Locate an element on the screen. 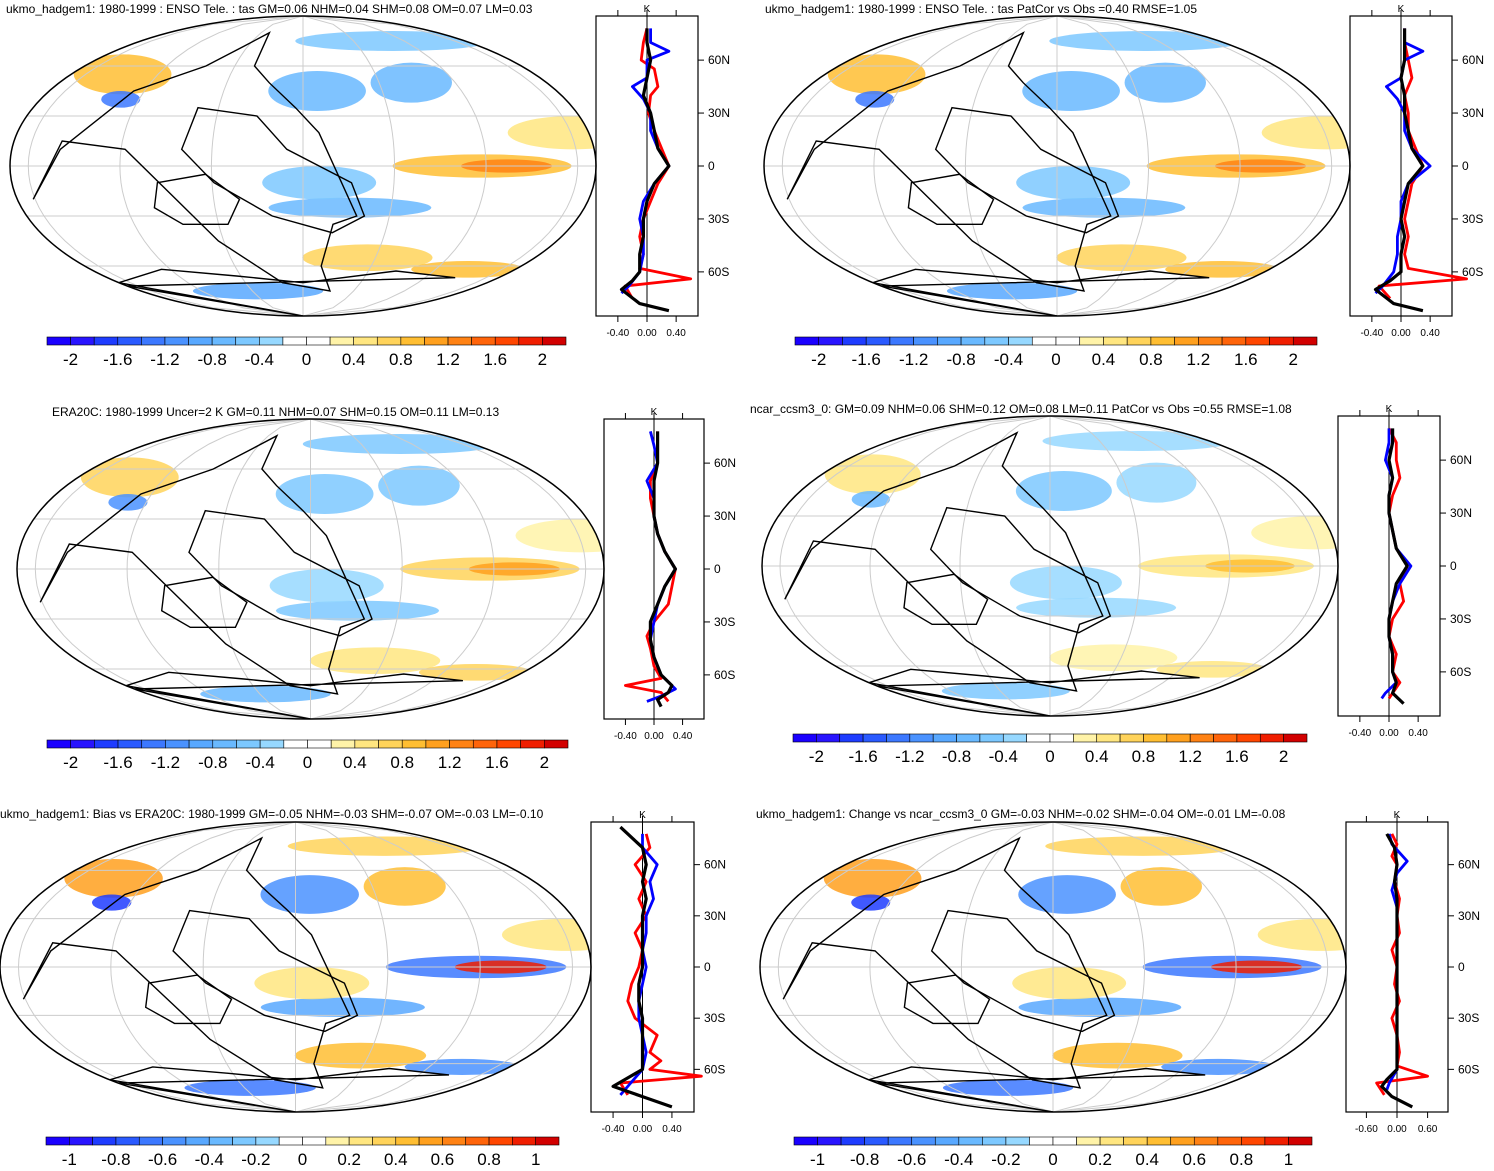  colorbar-label: -1 is located at coordinates (817, 1159).